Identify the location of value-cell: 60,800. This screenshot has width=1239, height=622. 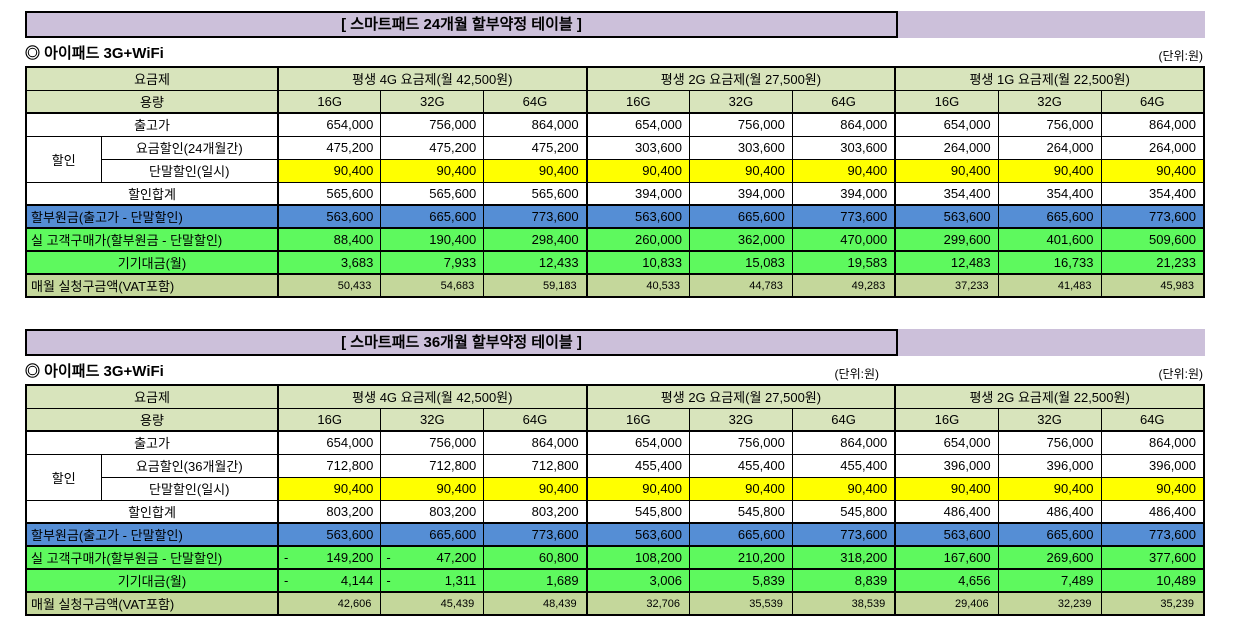
(535, 557).